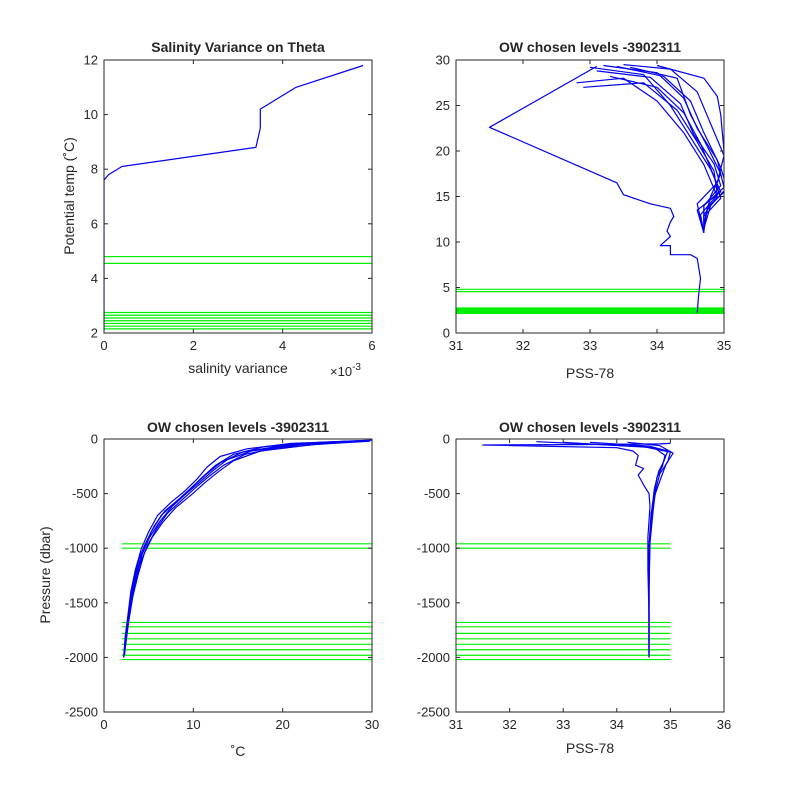  Describe the element at coordinates (45, 574) in the screenshot. I see `y-axis-label: Pressure (dbar)` at that location.